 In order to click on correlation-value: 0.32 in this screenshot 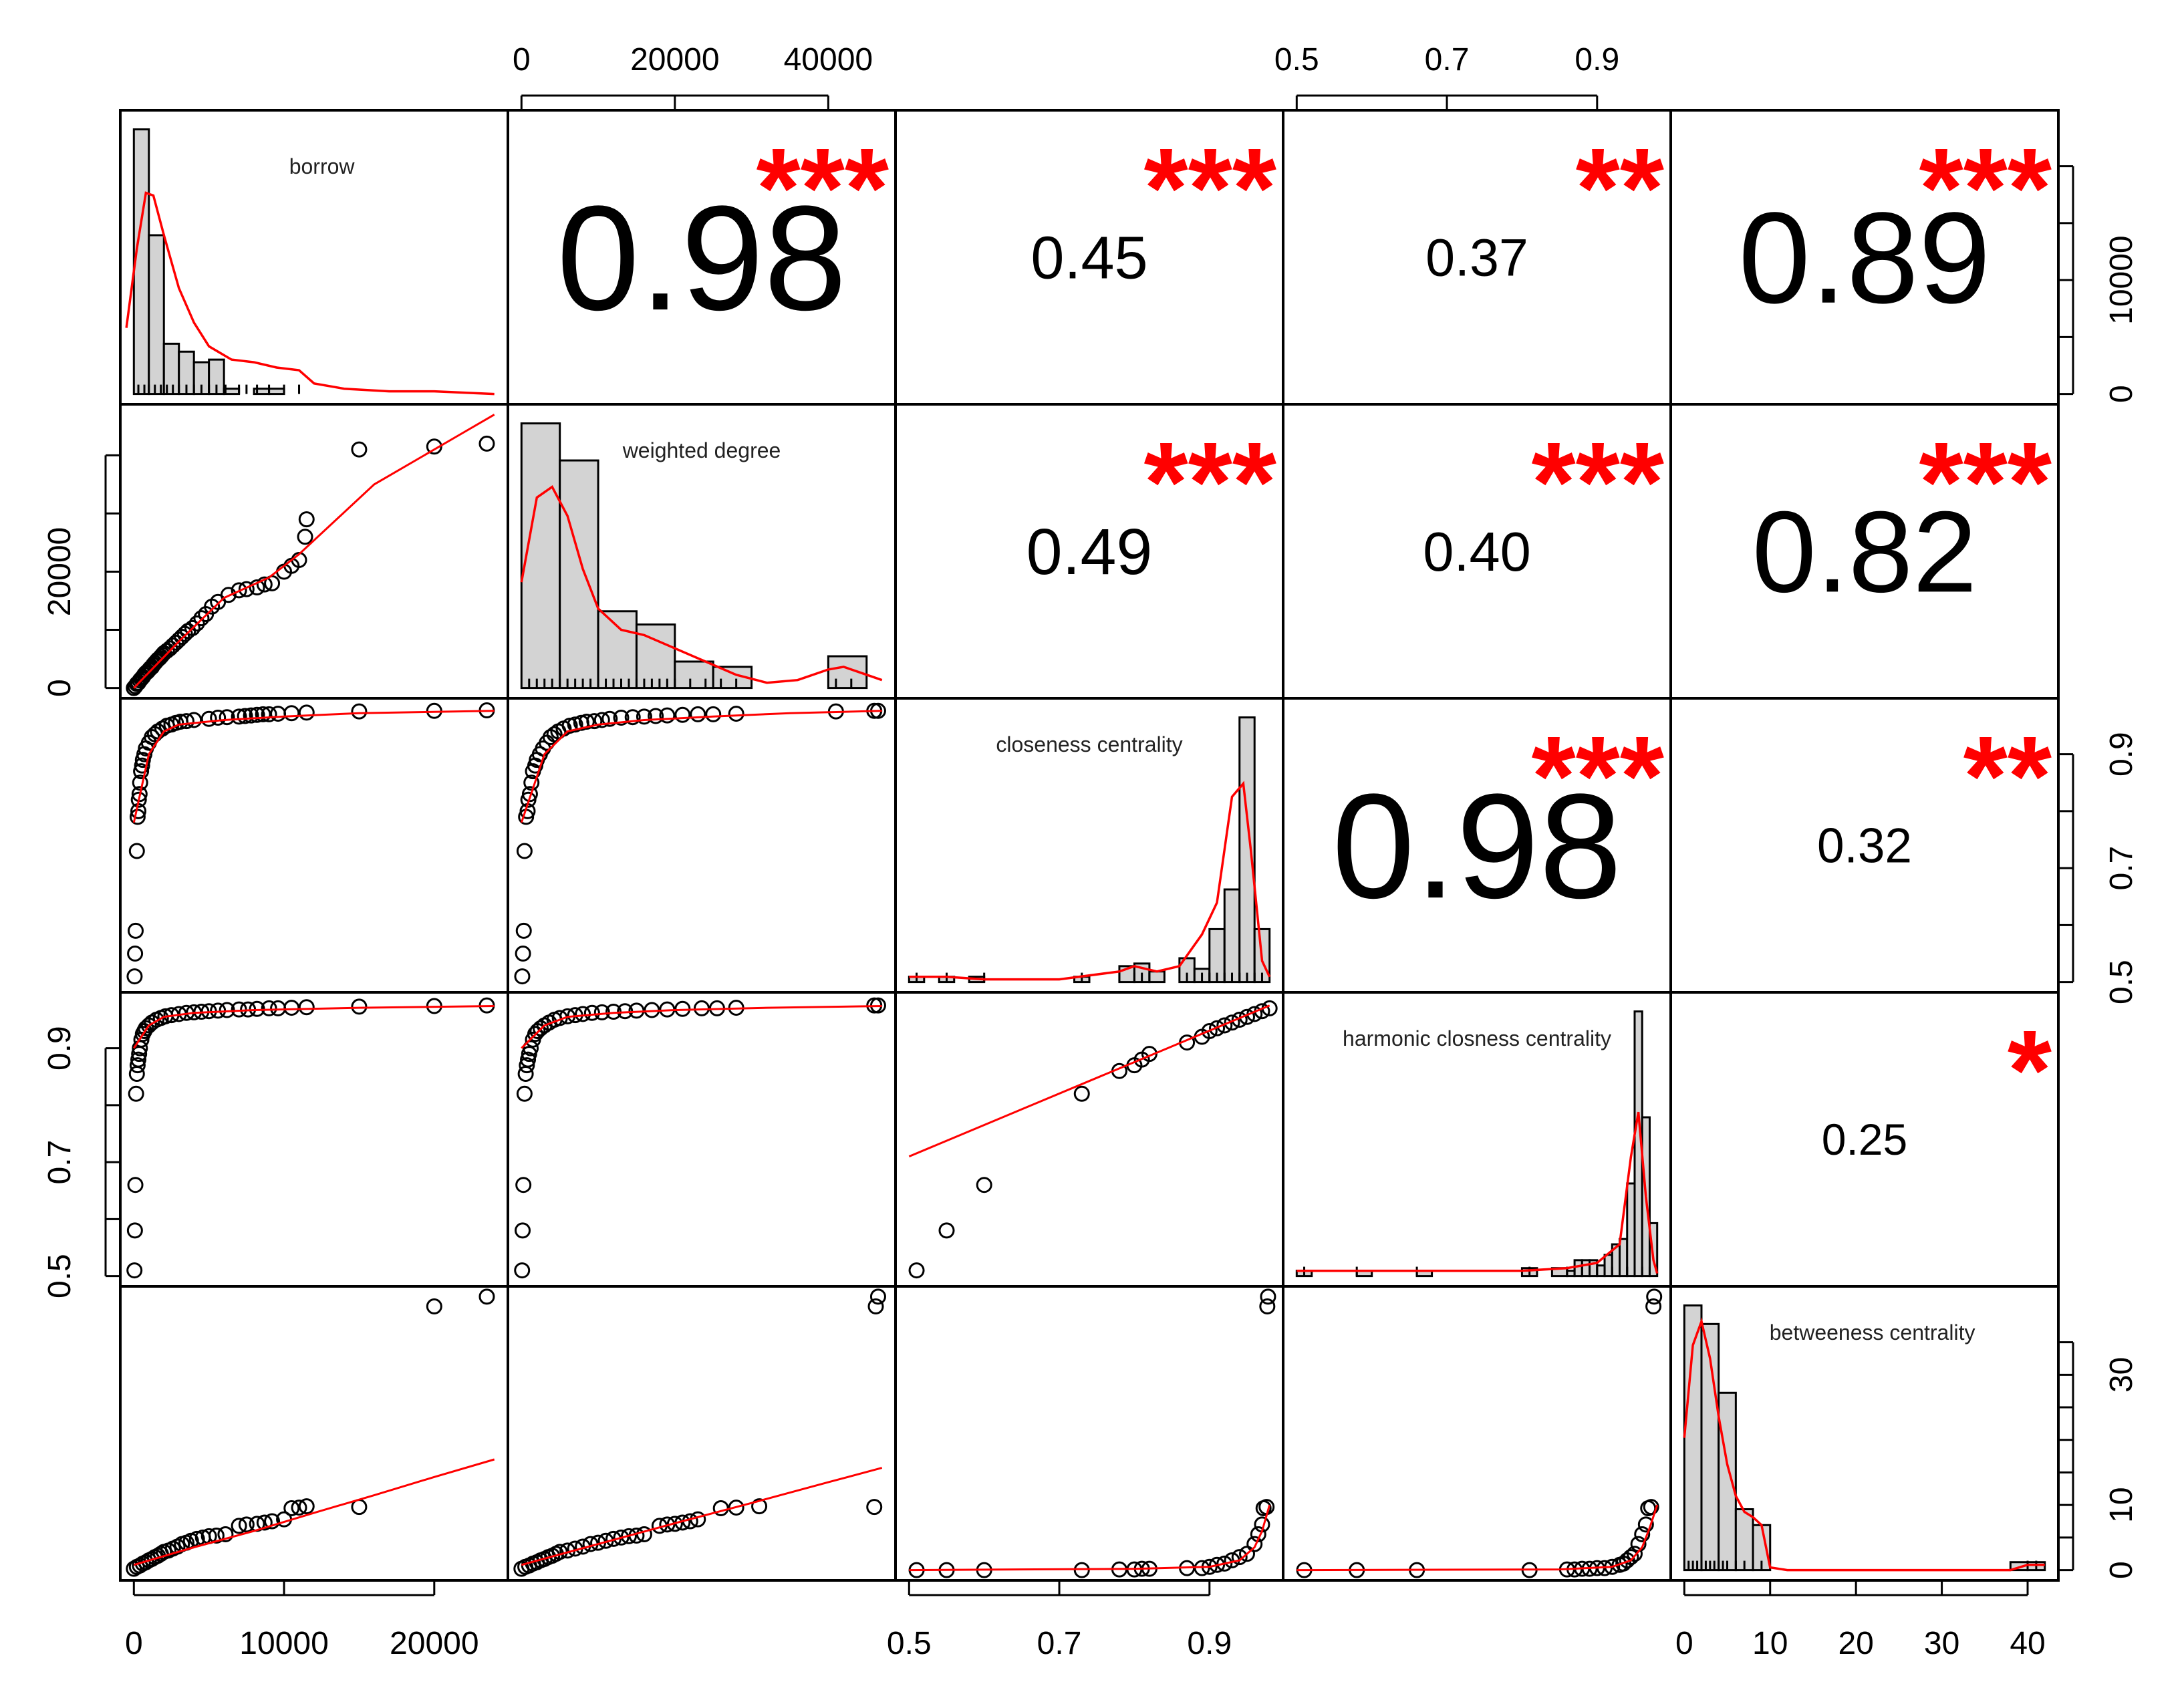, I will do `click(1865, 846)`.